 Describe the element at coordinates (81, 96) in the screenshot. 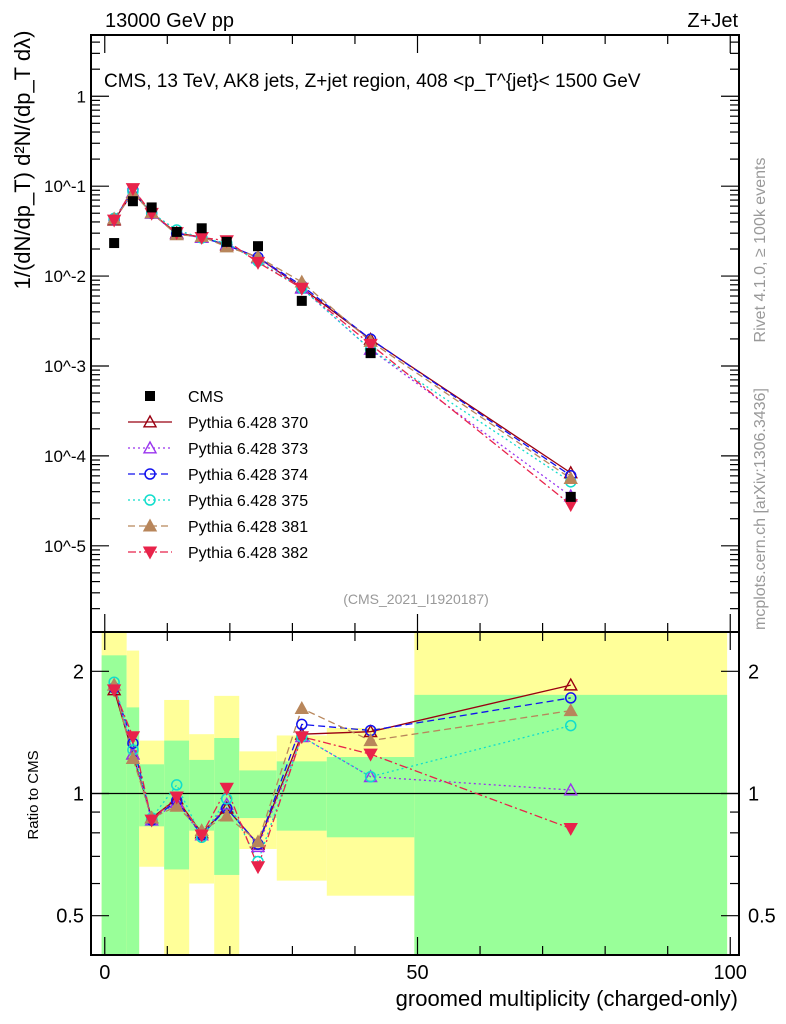

I see `y-tick-label: 1` at that location.